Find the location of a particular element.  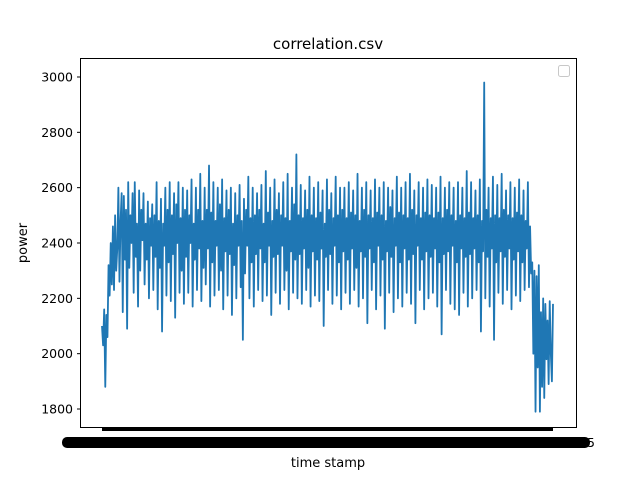

y-tick-label: 2600 is located at coordinates (57, 187).